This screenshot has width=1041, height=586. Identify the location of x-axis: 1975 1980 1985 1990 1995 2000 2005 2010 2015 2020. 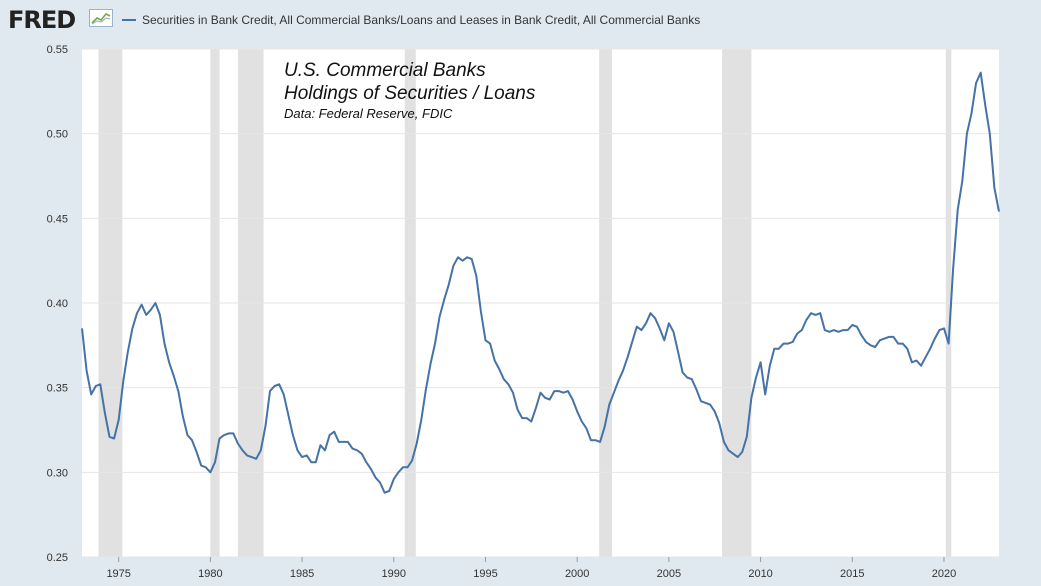
(531, 568).